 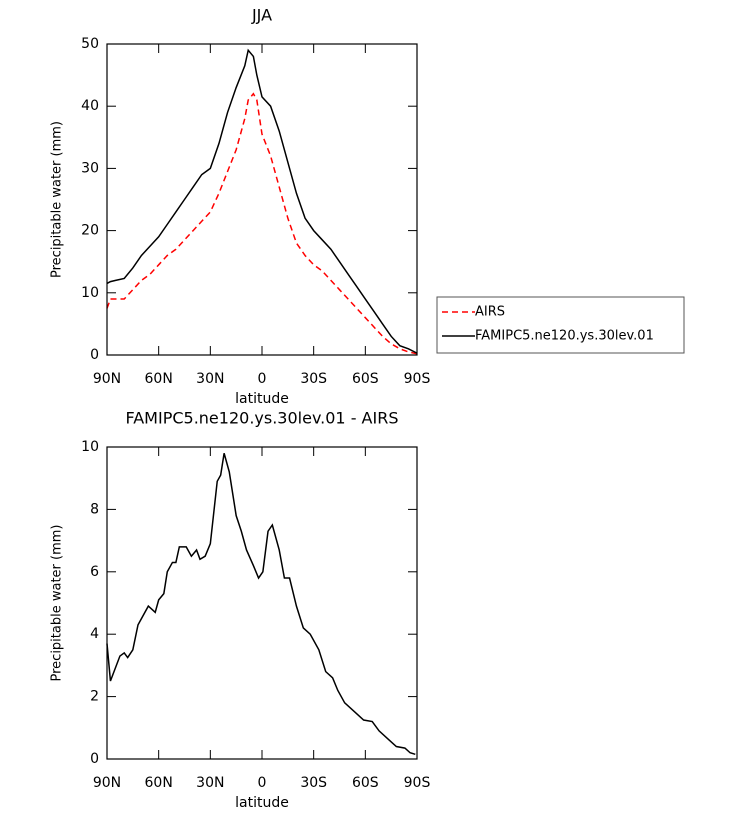 What do you see at coordinates (94, 572) in the screenshot?
I see `y-tick-label: 6` at bounding box center [94, 572].